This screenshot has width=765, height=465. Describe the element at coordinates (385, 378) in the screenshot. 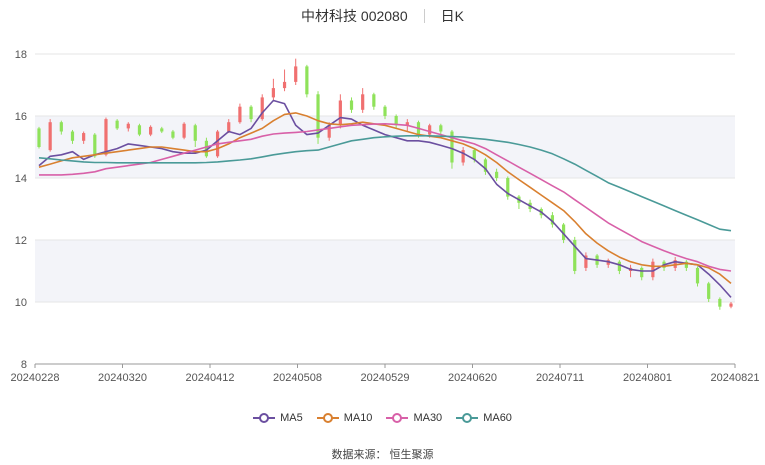

I see `x-tick-label: 20240529` at that location.